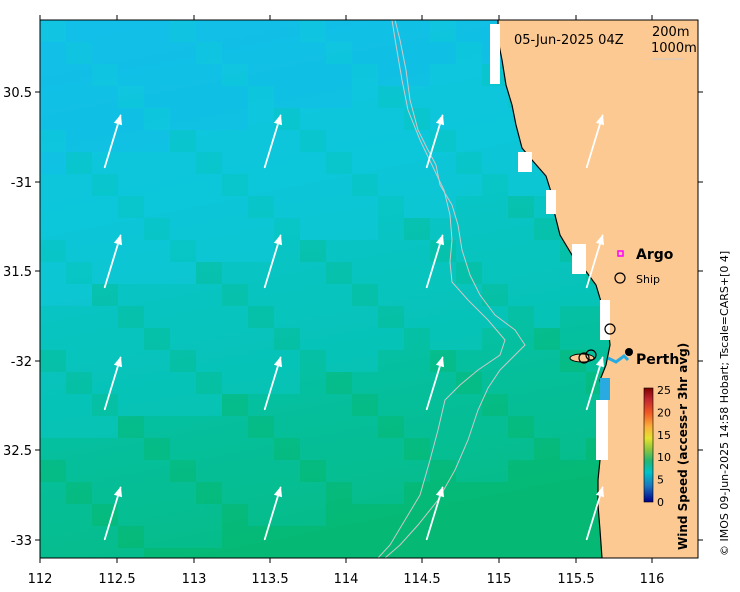 Image resolution: width=740 pixels, height=592 pixels. What do you see at coordinates (648, 279) in the screenshot?
I see `ship-legend-label: Ship` at bounding box center [648, 279].